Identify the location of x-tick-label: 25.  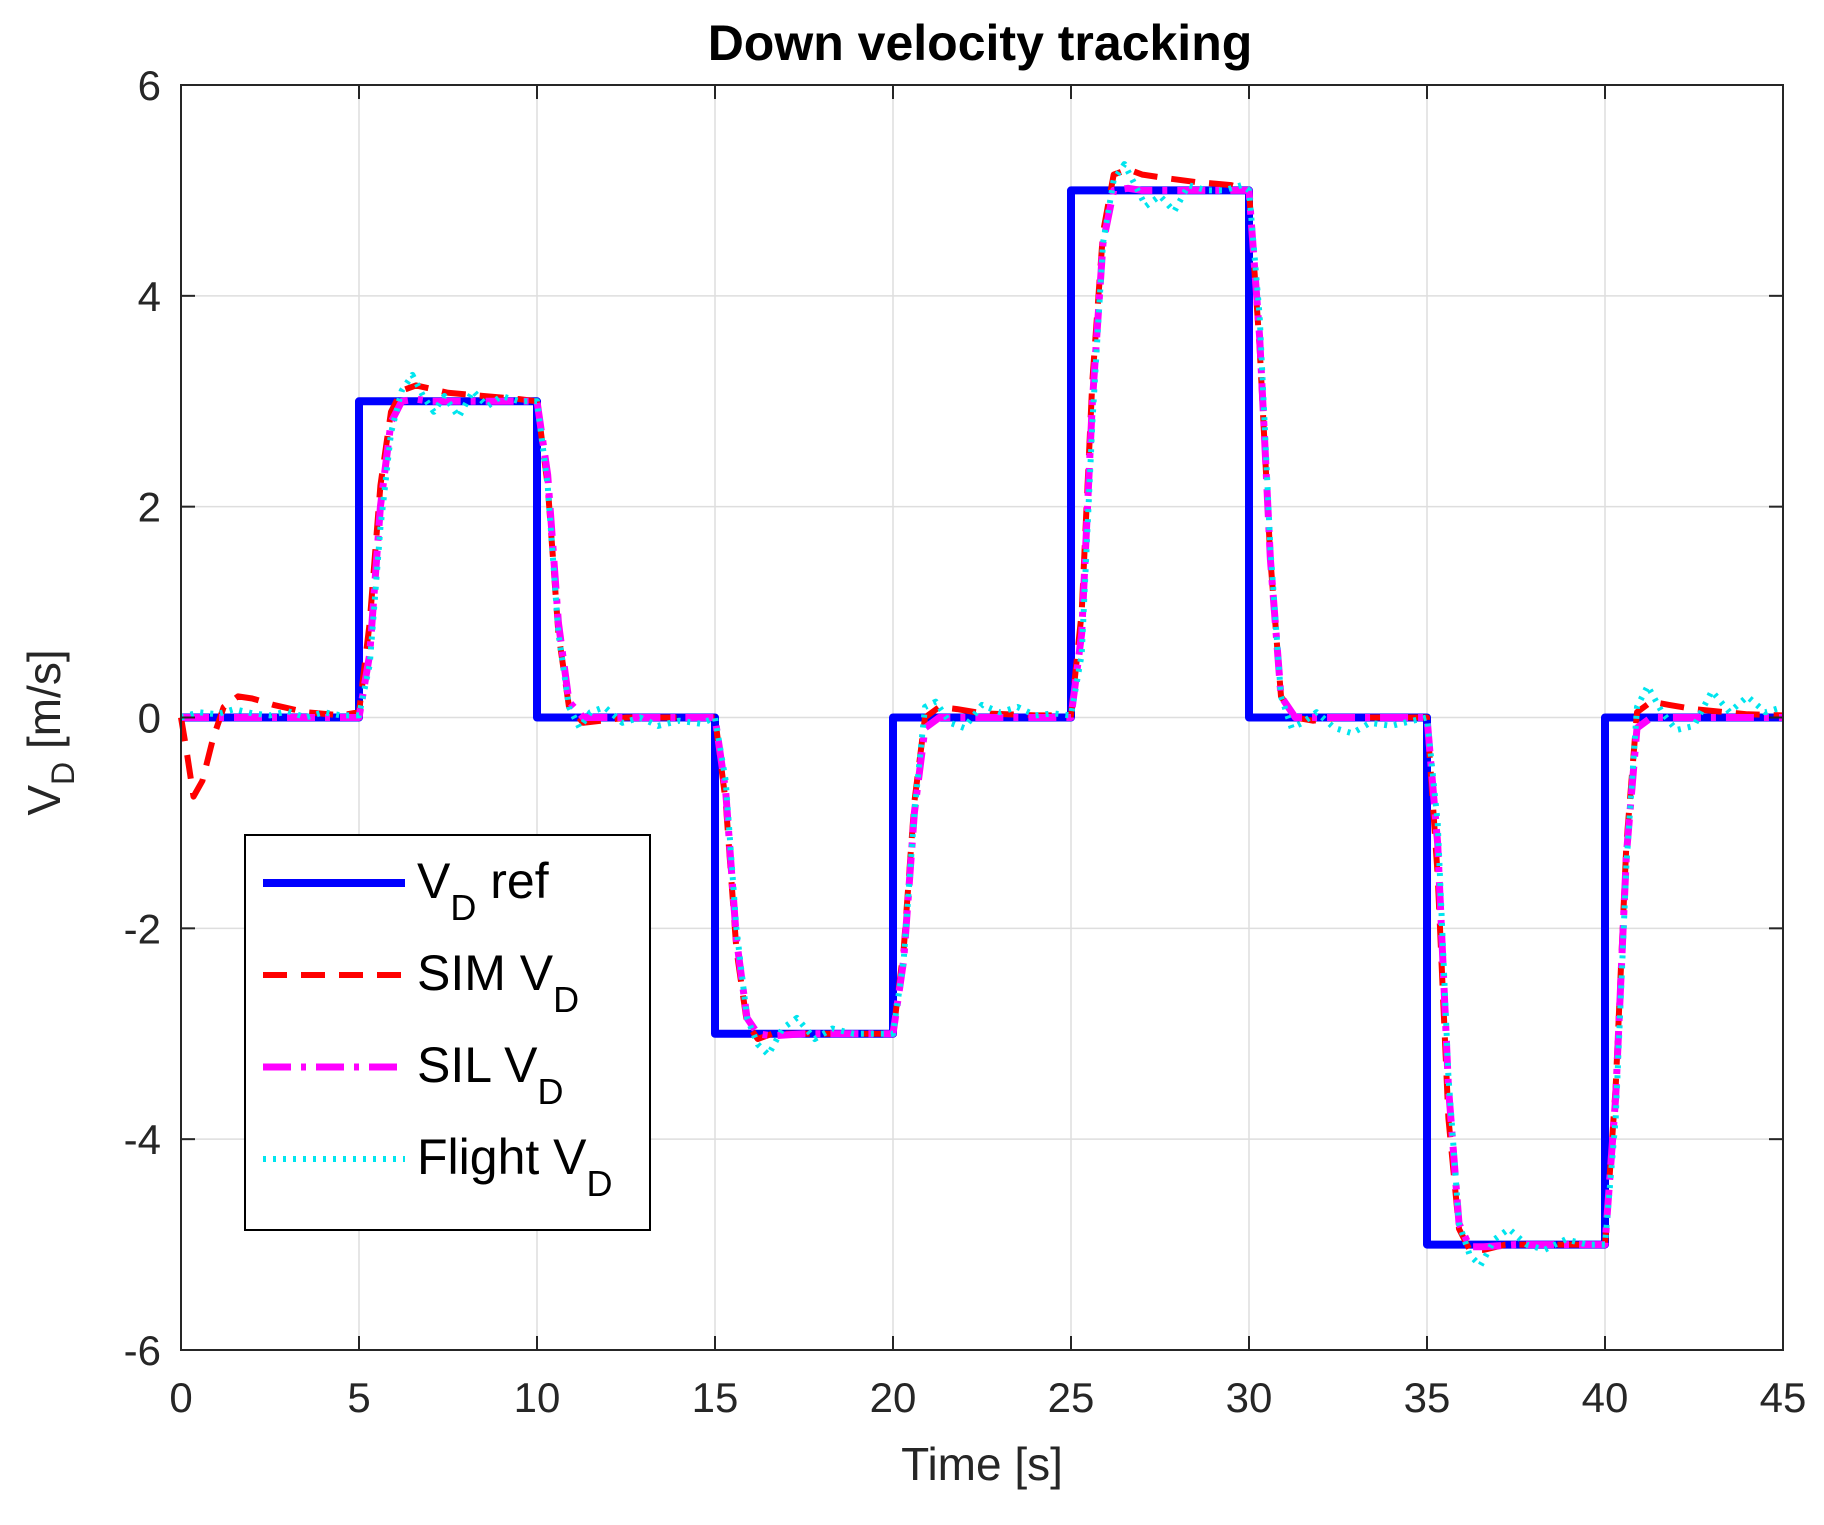
(1071, 1397).